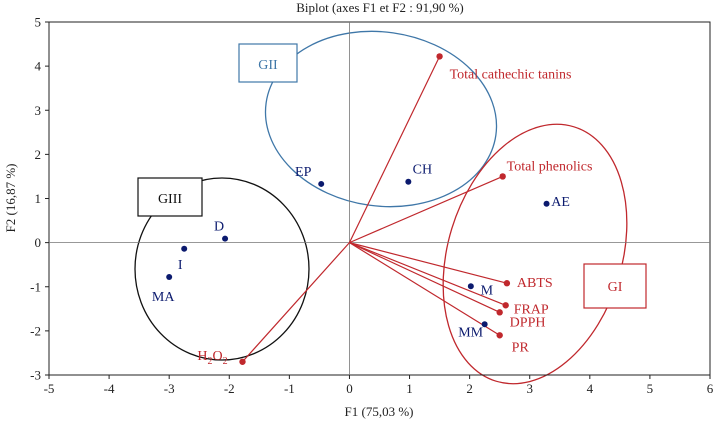 Image resolution: width=714 pixels, height=423 pixels. I want to click on variable-label: ABTS, so click(535, 283).